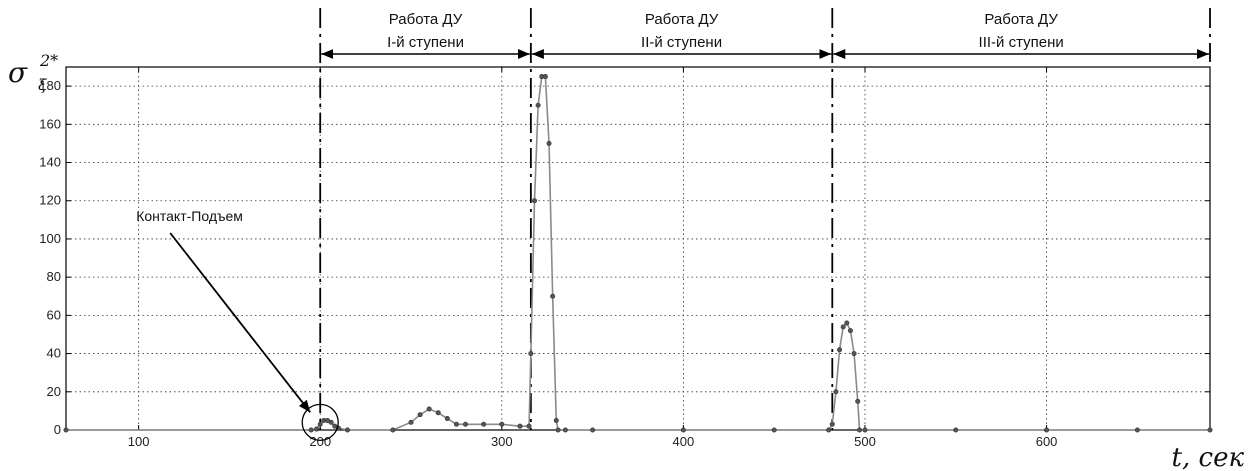  Describe the element at coordinates (320, 441) in the screenshot. I see `x-tick-label: 200` at that location.